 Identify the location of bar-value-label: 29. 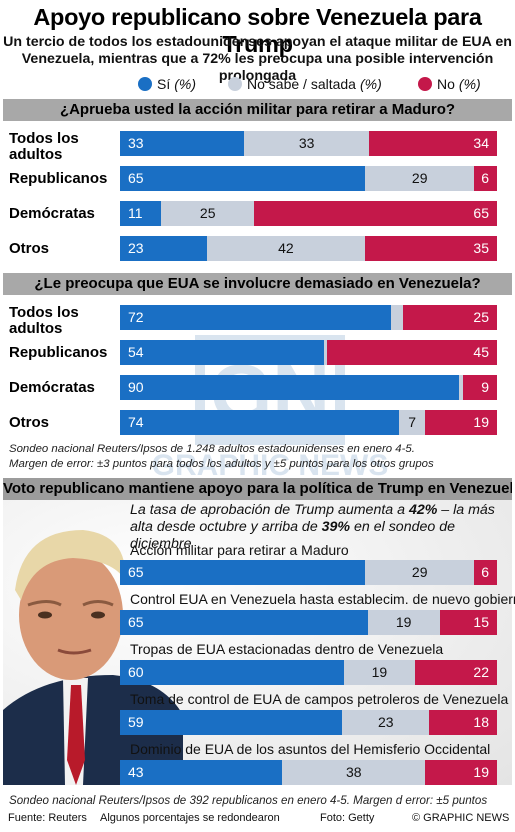
(419, 178).